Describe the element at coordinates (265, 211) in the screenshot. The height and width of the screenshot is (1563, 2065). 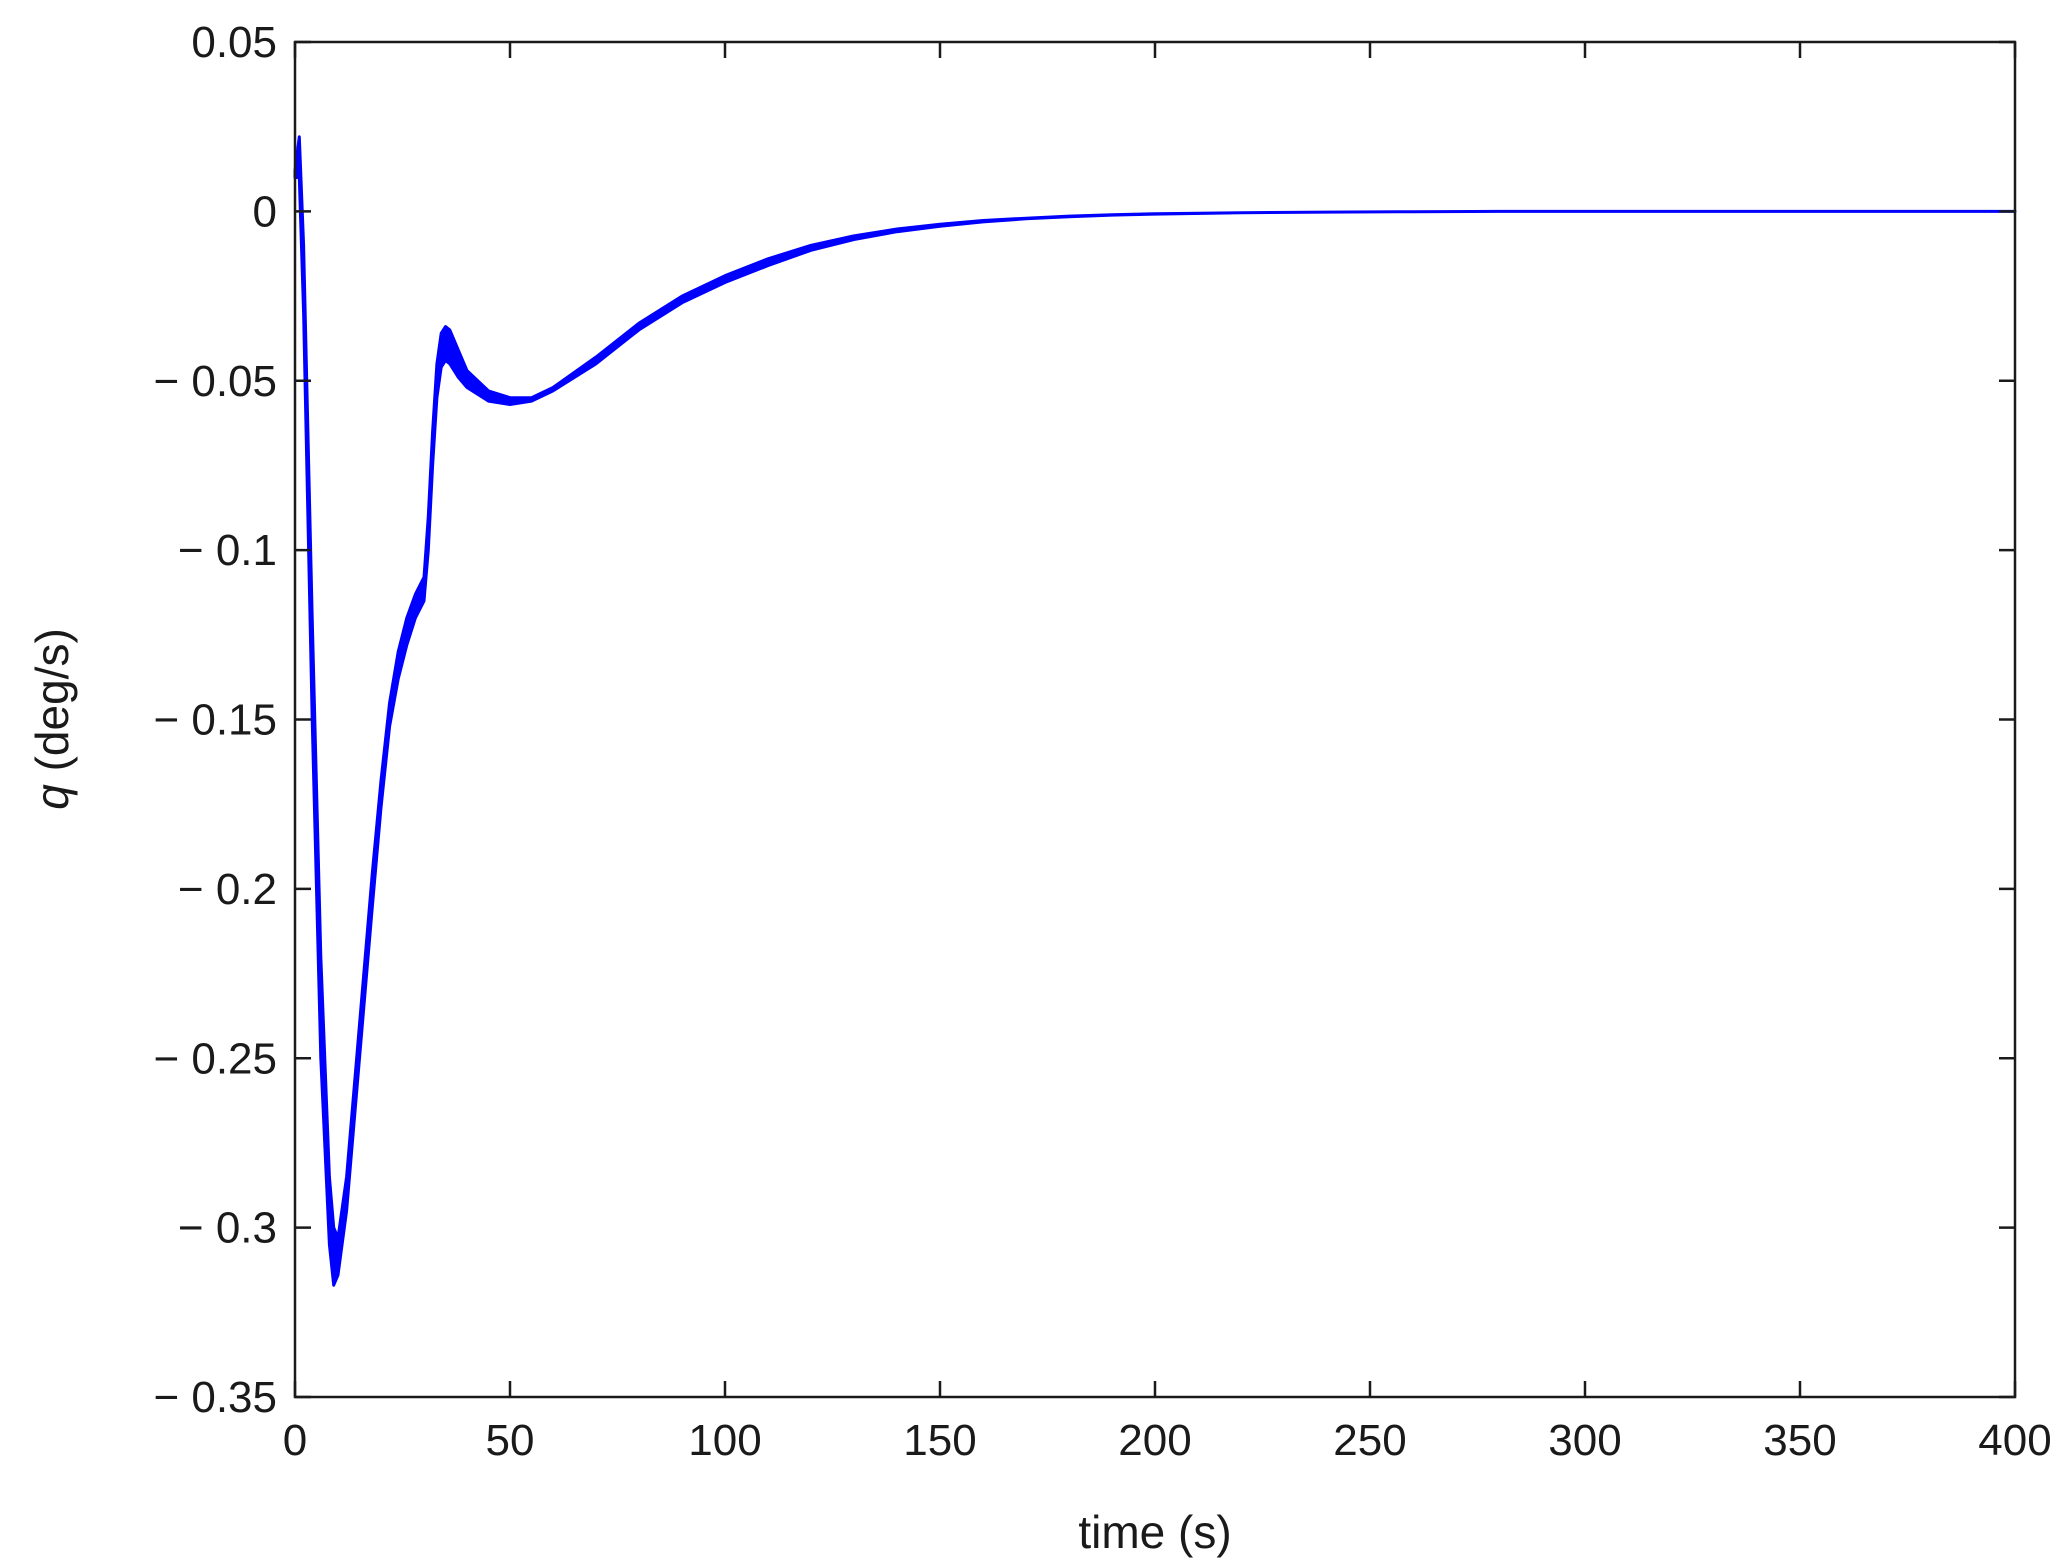
I see `y-tick-label: 0` at that location.